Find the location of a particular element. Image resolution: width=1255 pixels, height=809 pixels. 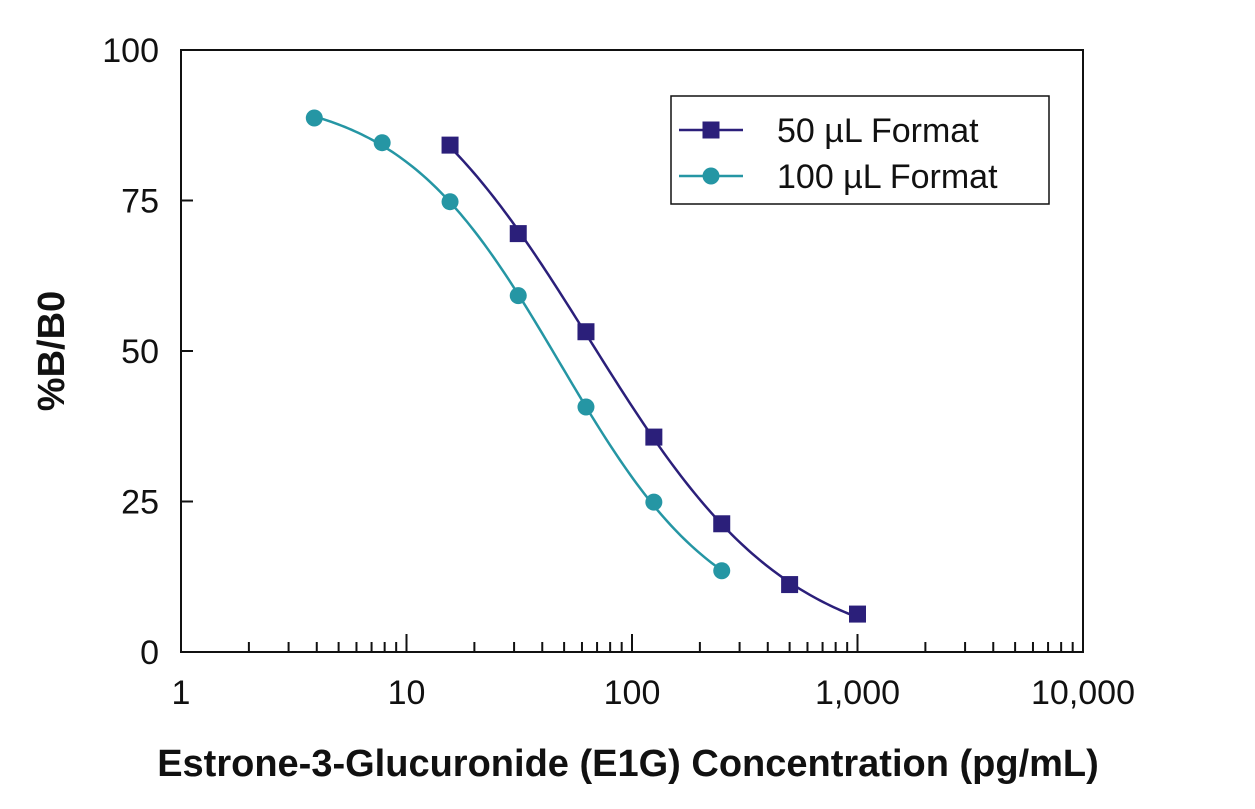

legend-label: 100 µL Format is located at coordinates (887, 177).